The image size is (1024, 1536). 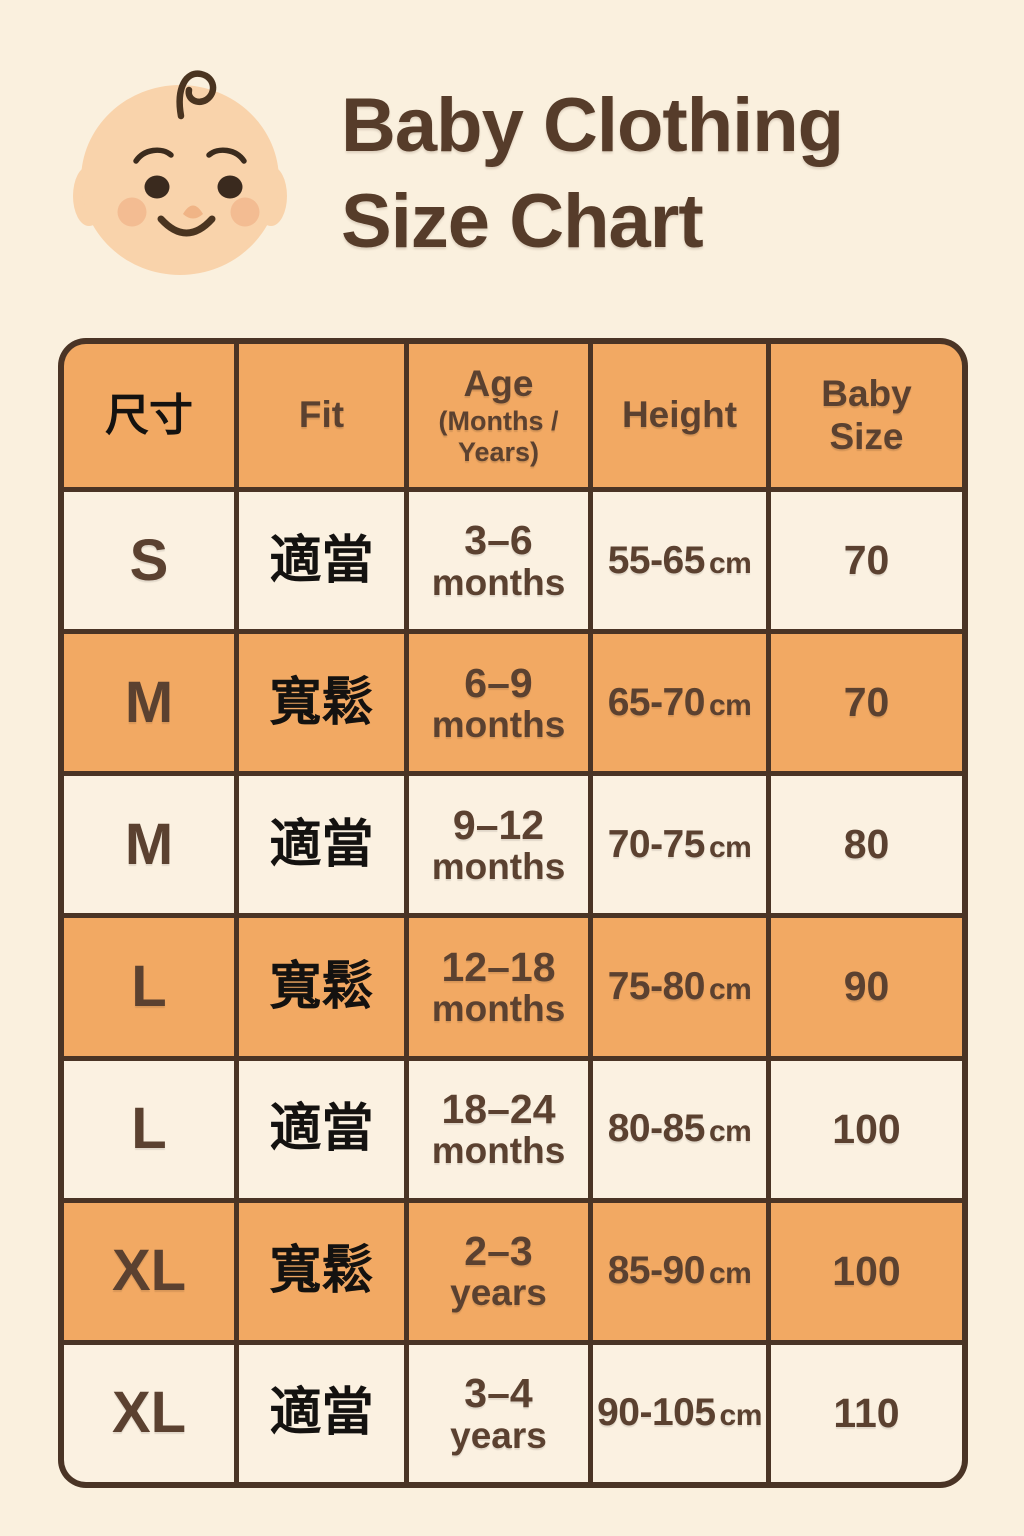 What do you see at coordinates (498, 1251) in the screenshot?
I see `age-range-label: 2–3` at bounding box center [498, 1251].